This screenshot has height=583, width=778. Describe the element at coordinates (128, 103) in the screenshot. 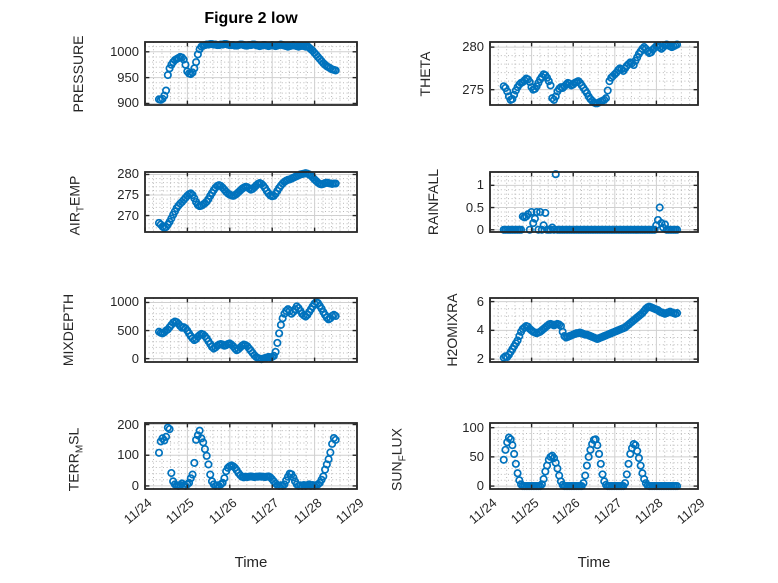

I see `y-tick-label: 900` at that location.